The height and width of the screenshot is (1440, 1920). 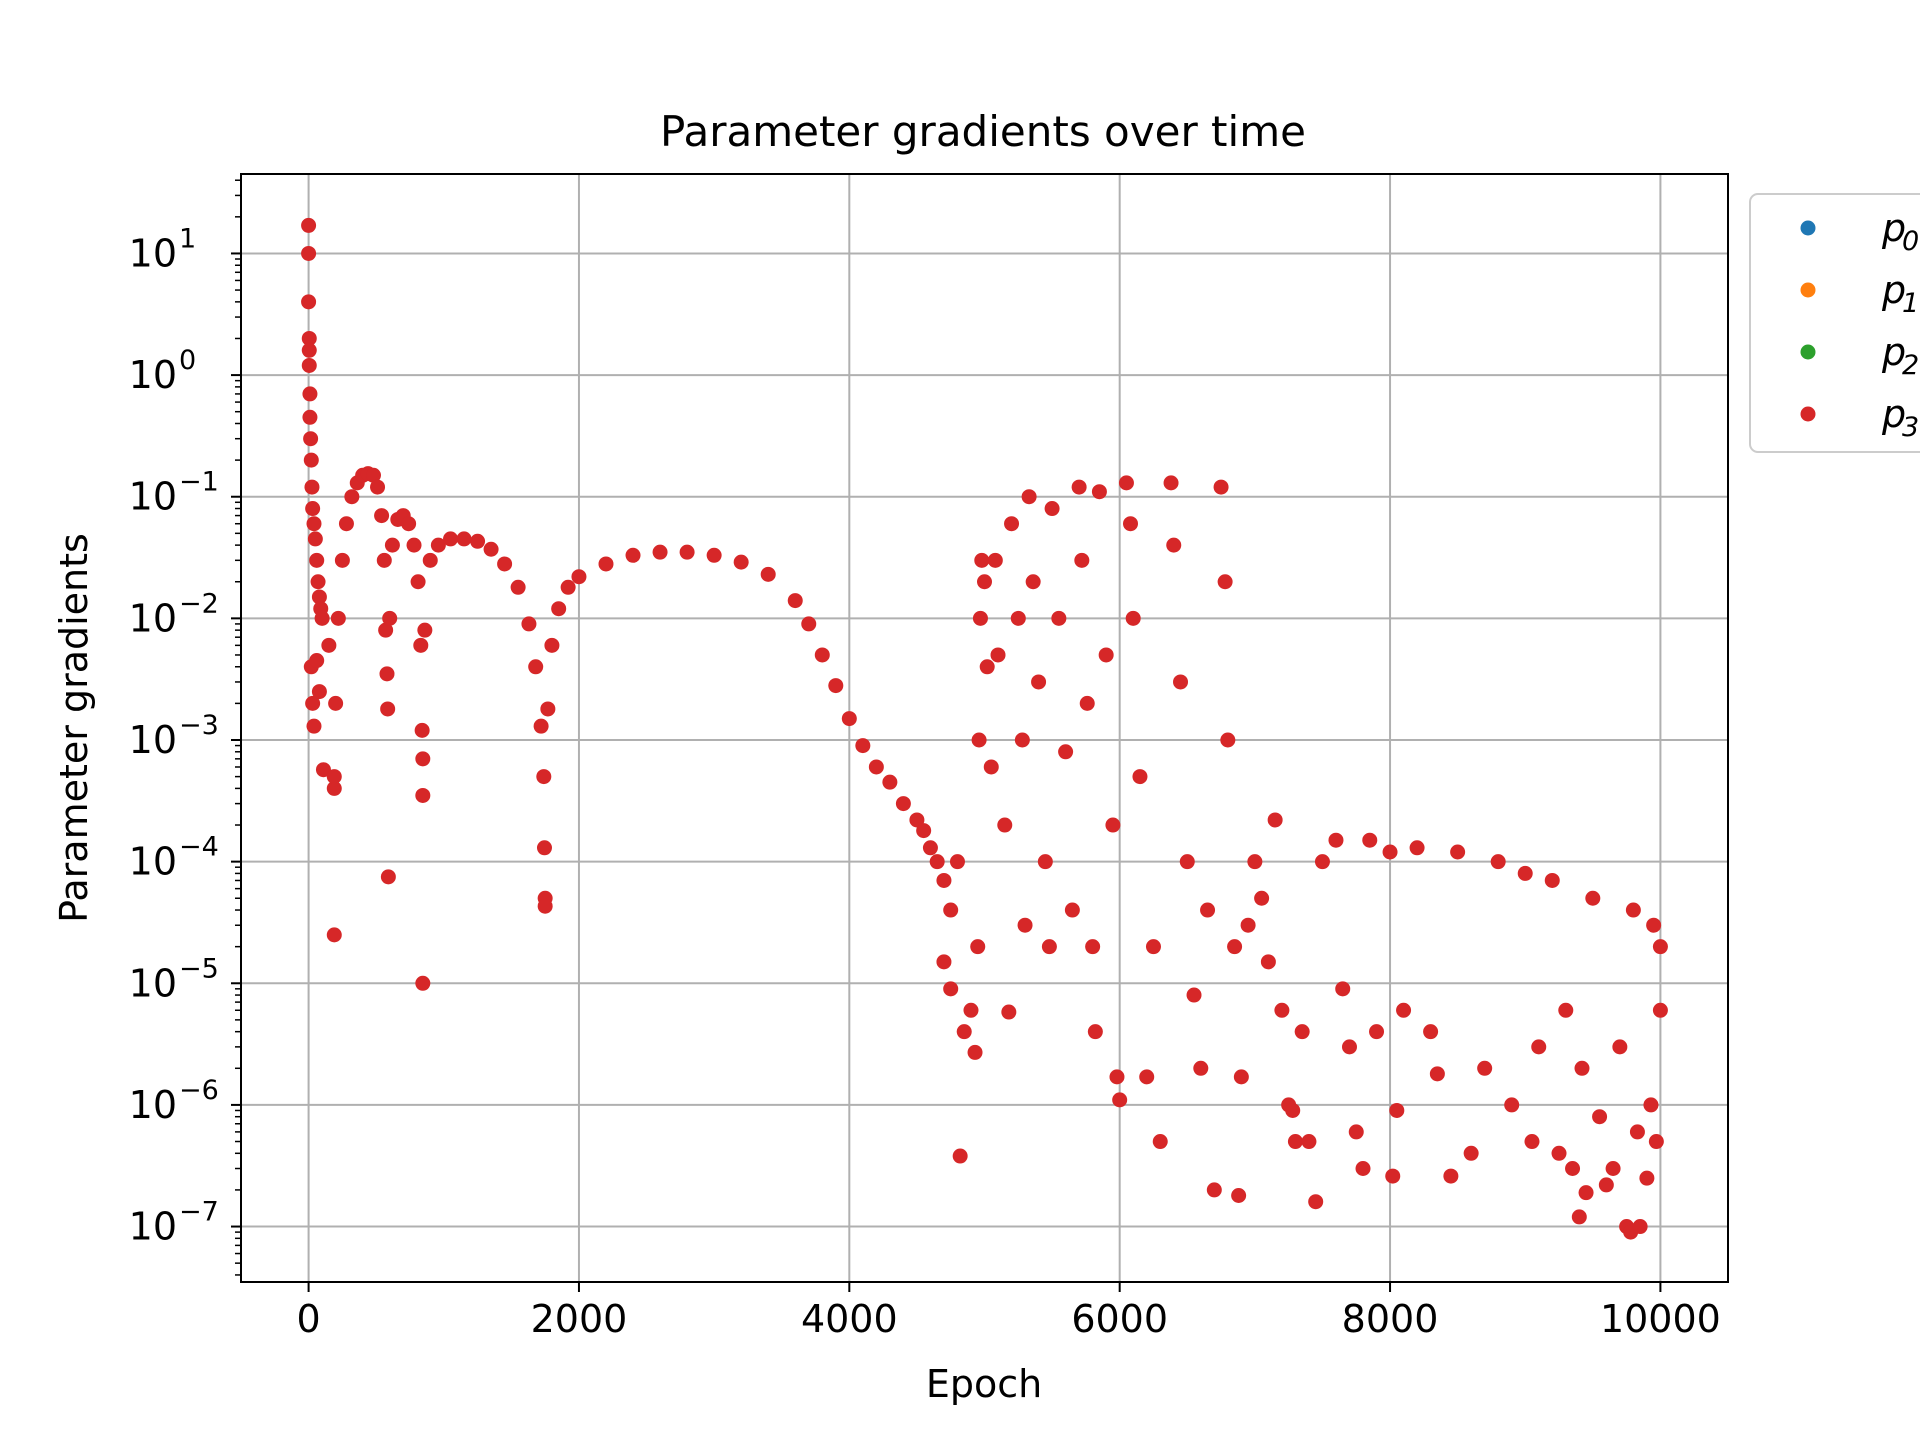 What do you see at coordinates (1119, 1319) in the screenshot?
I see `x-tick-label: 6000` at bounding box center [1119, 1319].